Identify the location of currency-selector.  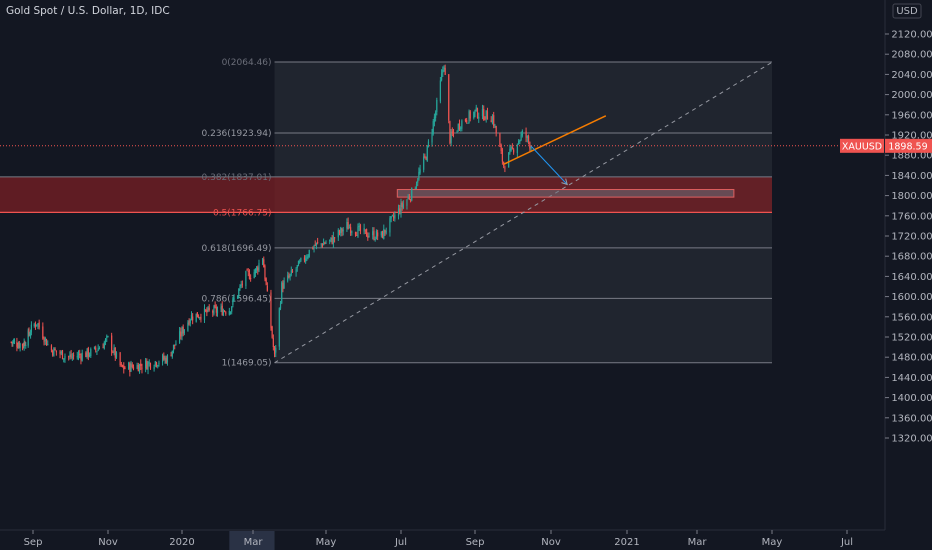
(907, 11).